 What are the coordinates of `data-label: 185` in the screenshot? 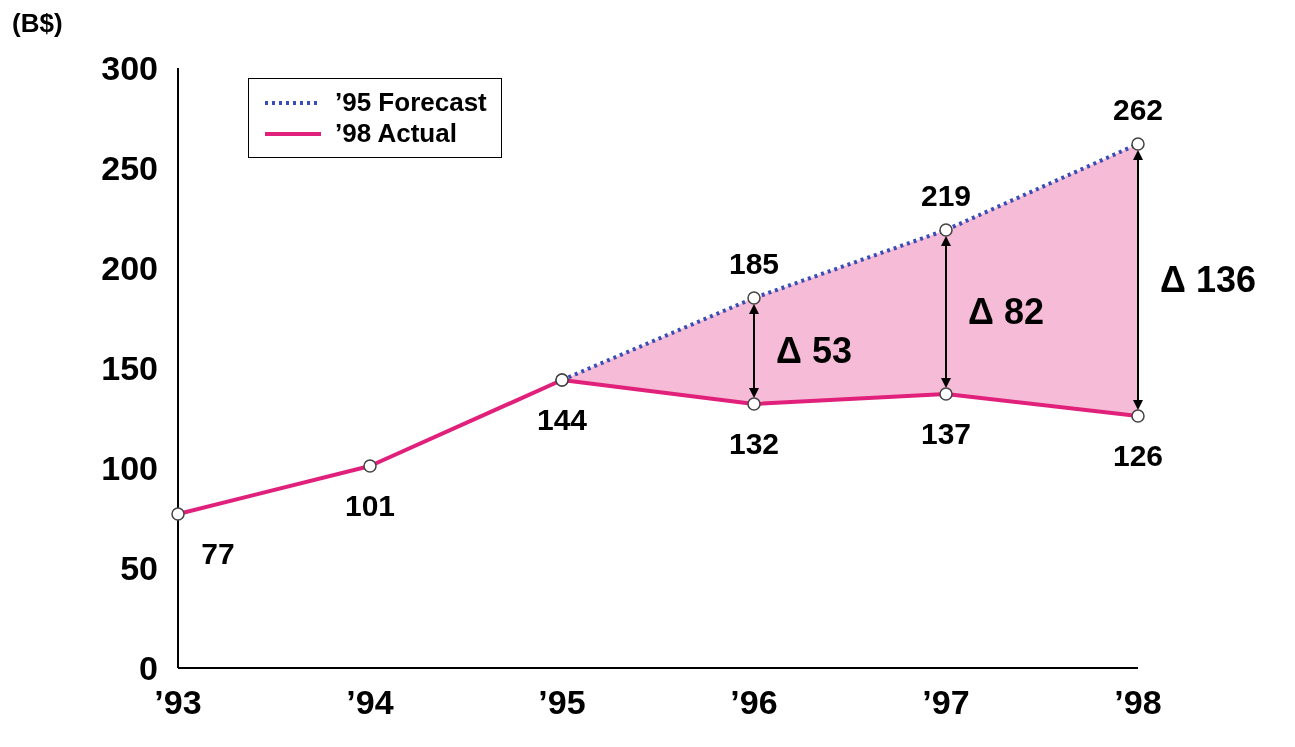 It's located at (754, 263).